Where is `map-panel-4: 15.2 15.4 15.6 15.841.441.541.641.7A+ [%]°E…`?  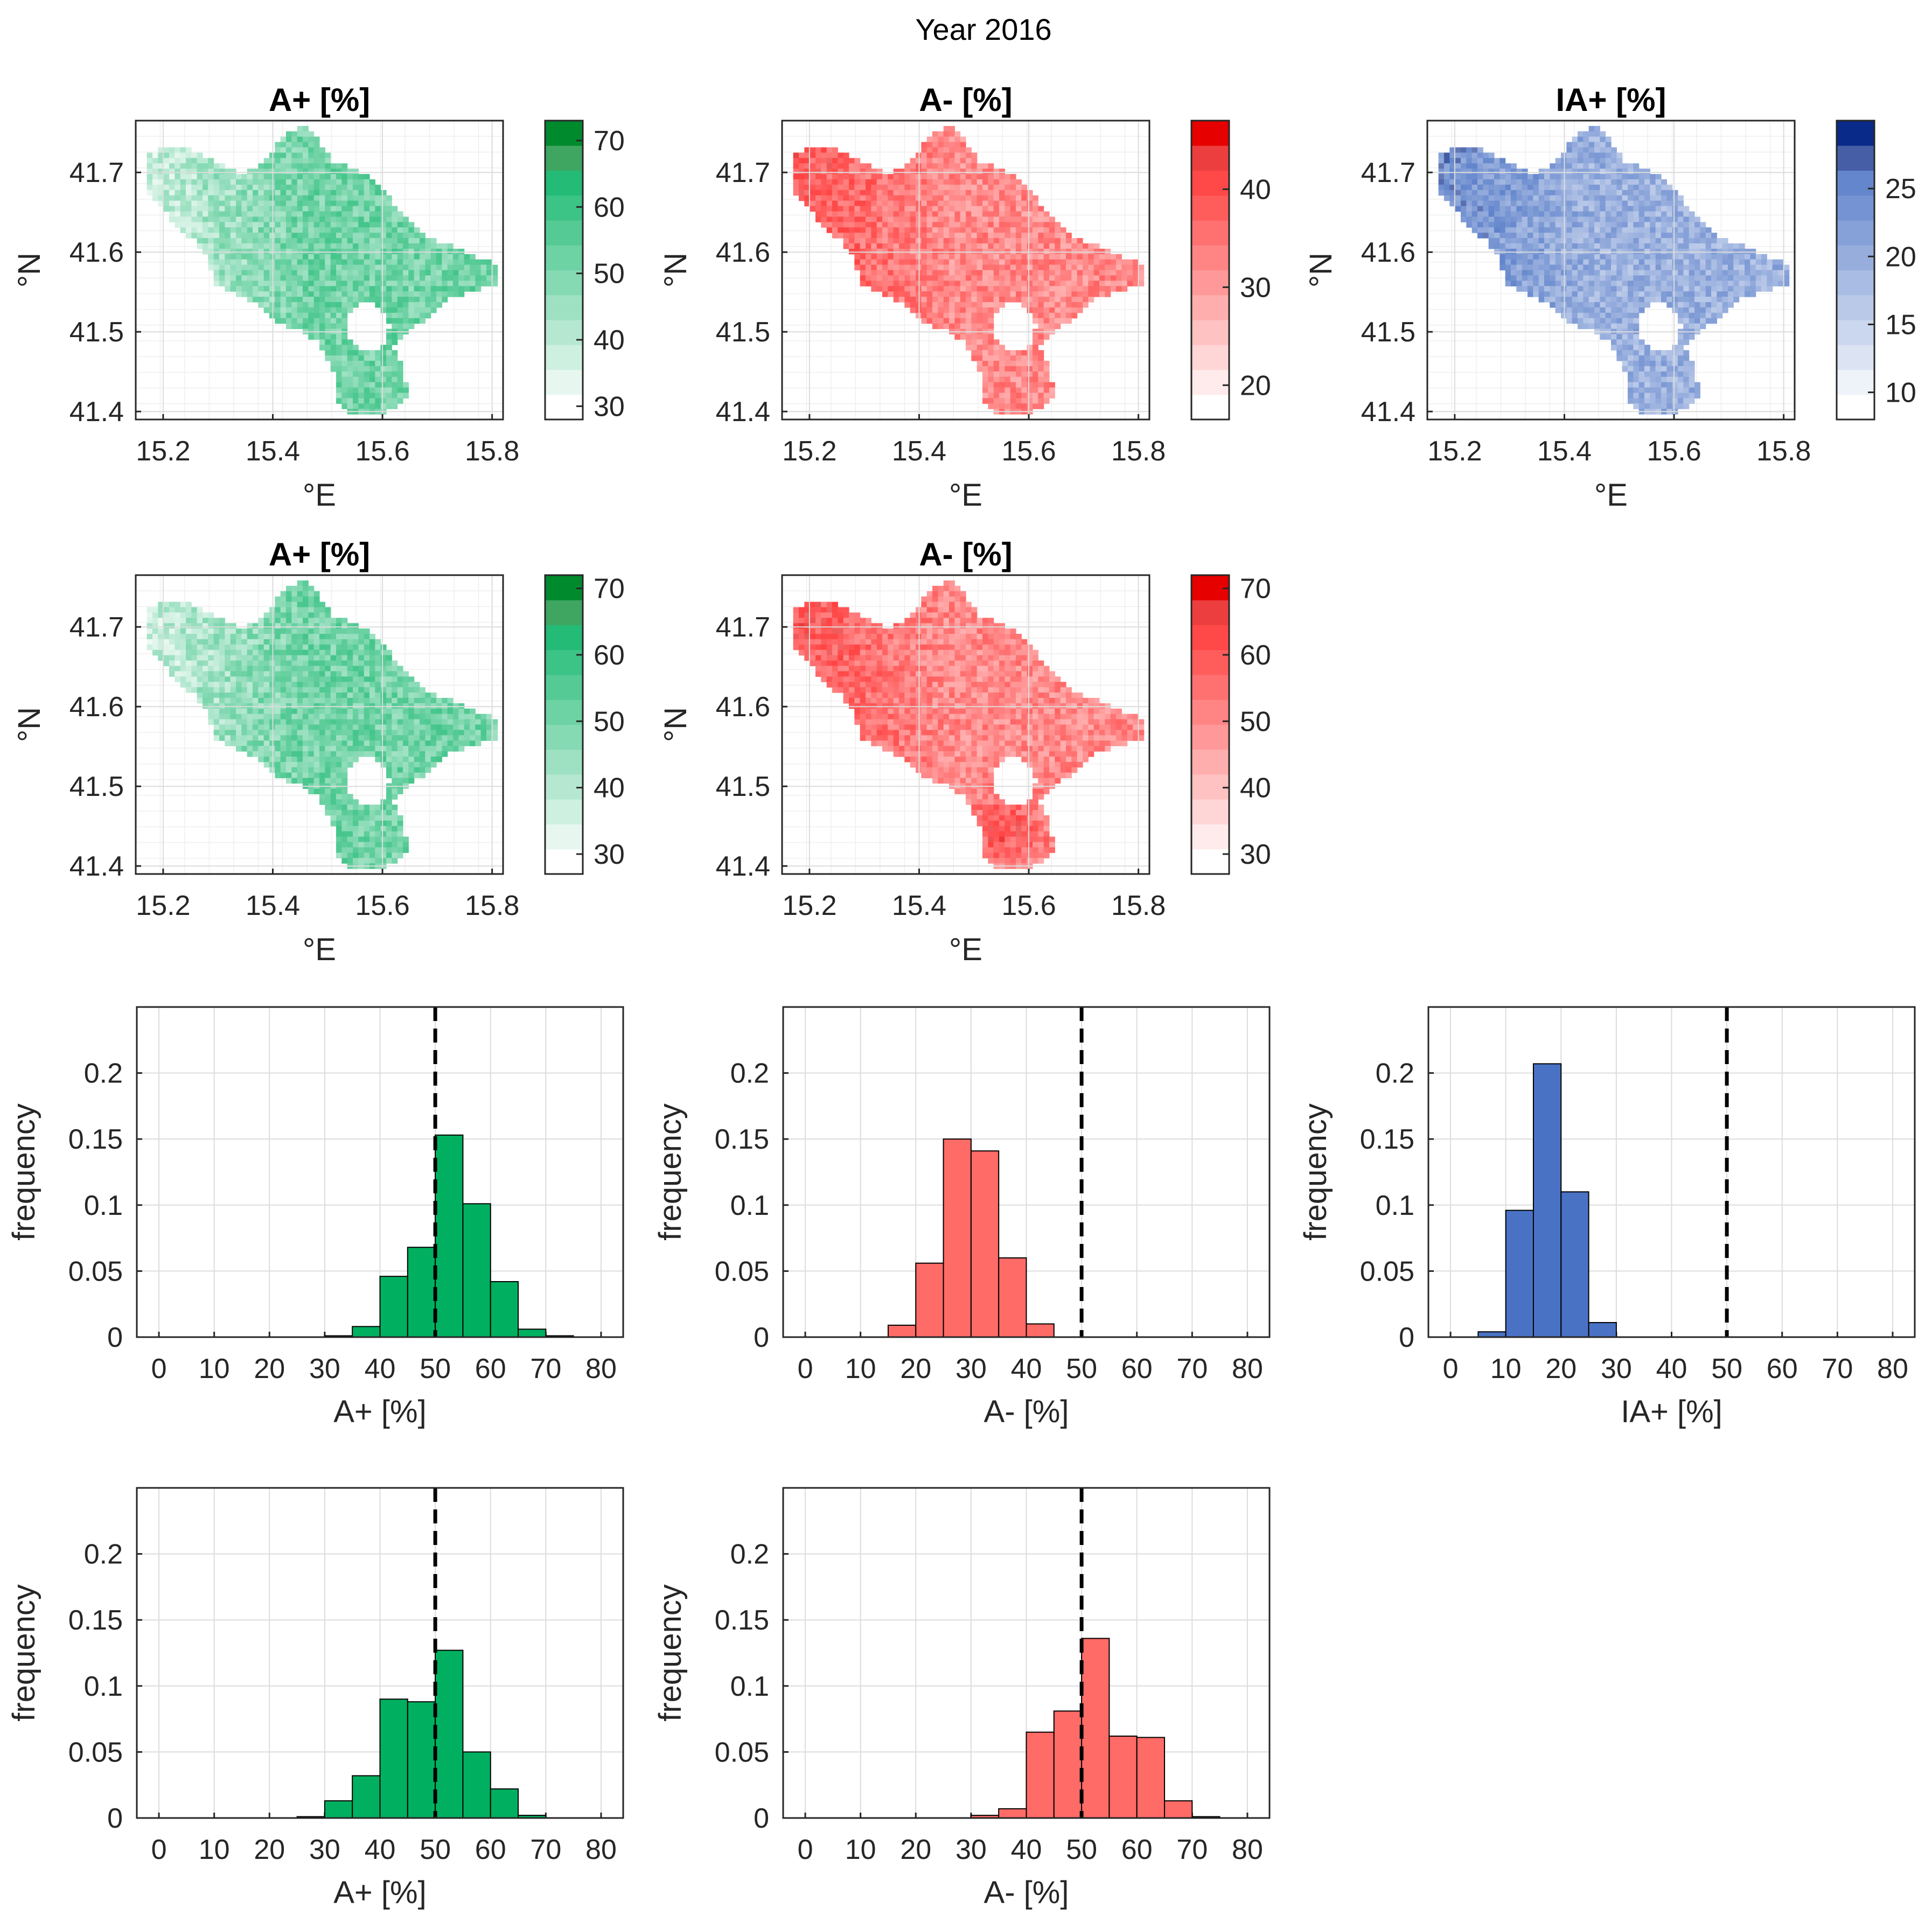
map-panel-4: 15.2 15.4 15.6 15.841.441.541.641.7A+ [%]°E… is located at coordinates (318, 751).